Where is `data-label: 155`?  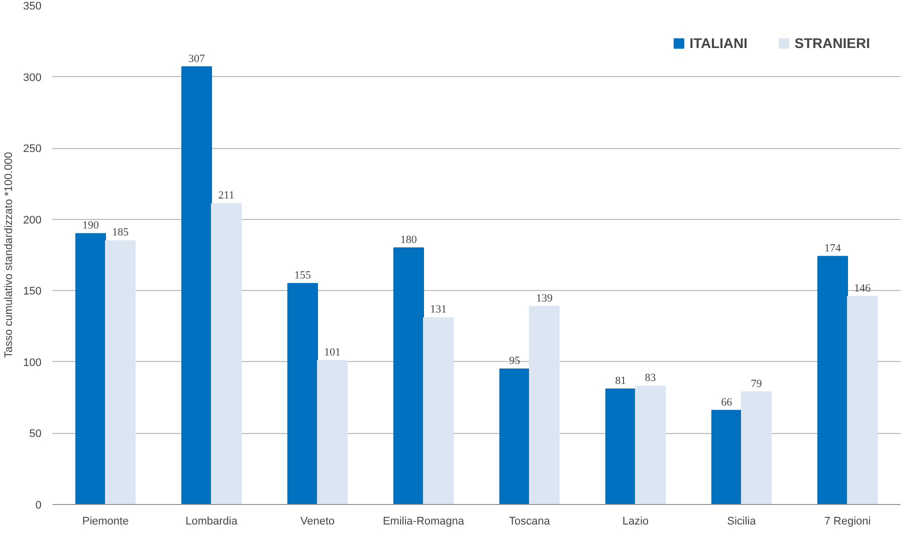
data-label: 155 is located at coordinates (303, 276).